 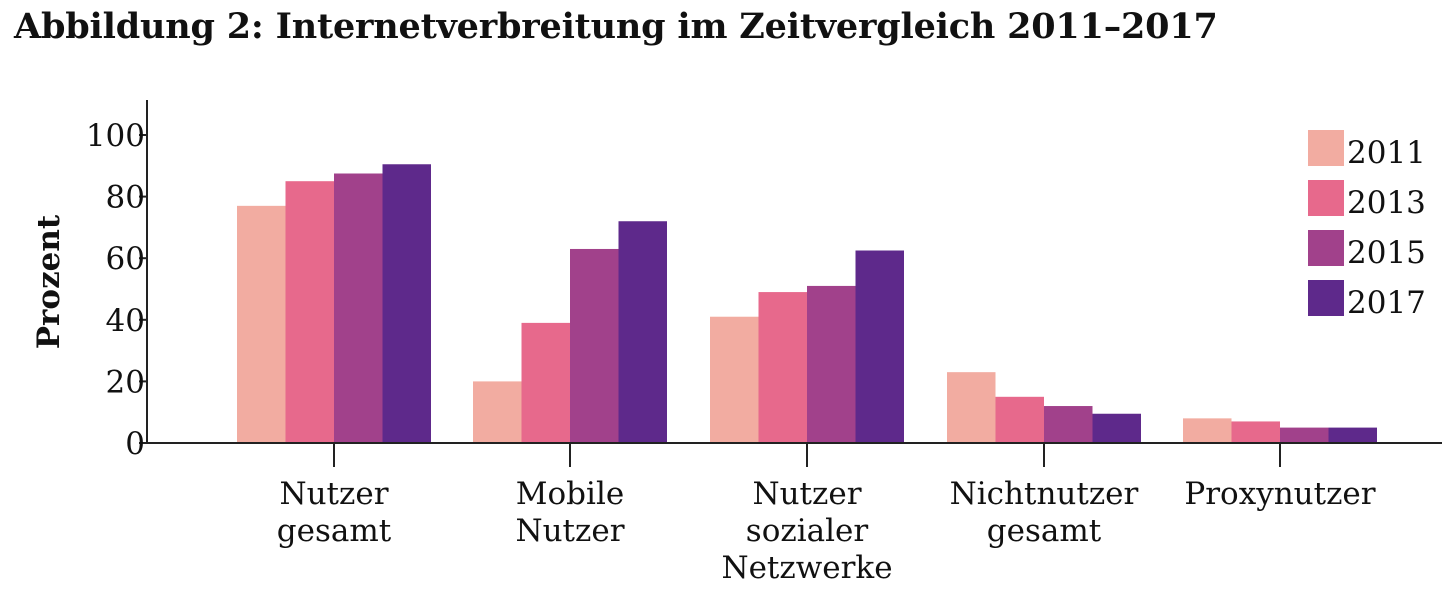 I want to click on y-tick-label: 0, so click(x=135, y=444).